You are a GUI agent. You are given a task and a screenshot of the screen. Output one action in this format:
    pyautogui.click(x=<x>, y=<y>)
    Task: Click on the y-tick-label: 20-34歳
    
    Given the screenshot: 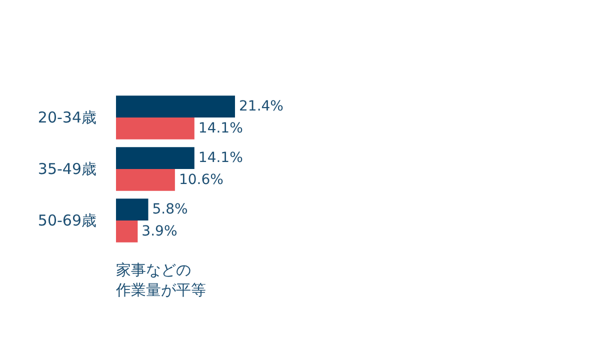 What is the action you would take?
    pyautogui.click(x=67, y=117)
    